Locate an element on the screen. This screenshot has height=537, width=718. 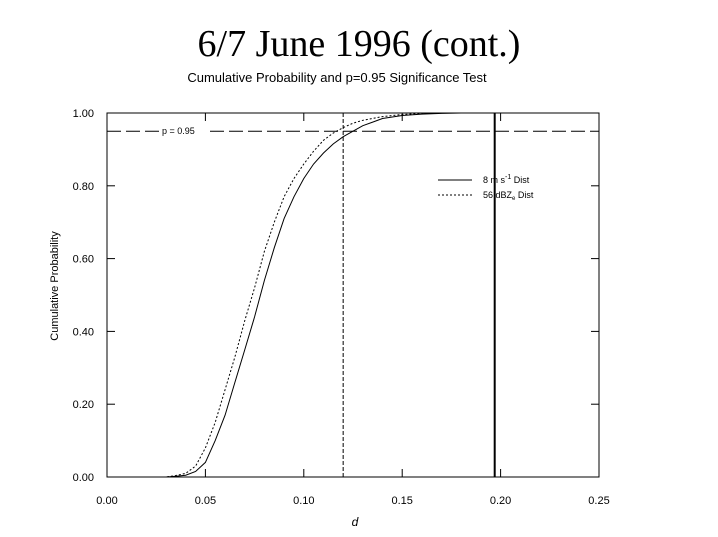
x-tick-label-4: 0.20 is located at coordinates (500, 501).